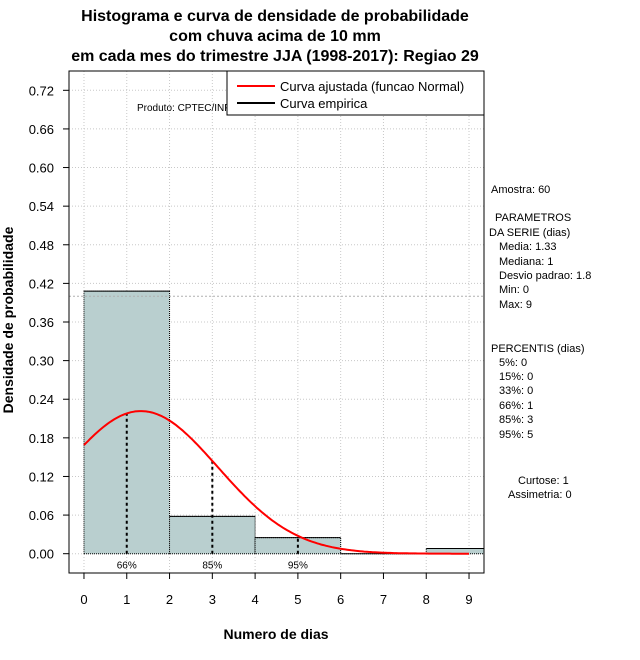  What do you see at coordinates (520, 190) in the screenshot?
I see `stat-sample: Amostra: 60` at bounding box center [520, 190].